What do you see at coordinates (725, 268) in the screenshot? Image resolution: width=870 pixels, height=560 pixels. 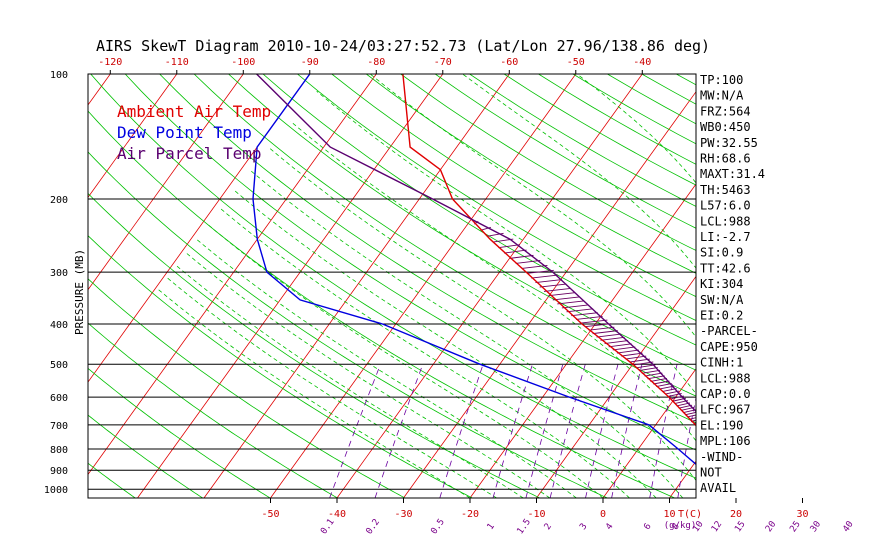 I see `index-entry: TT:42.6` at bounding box center [725, 268].